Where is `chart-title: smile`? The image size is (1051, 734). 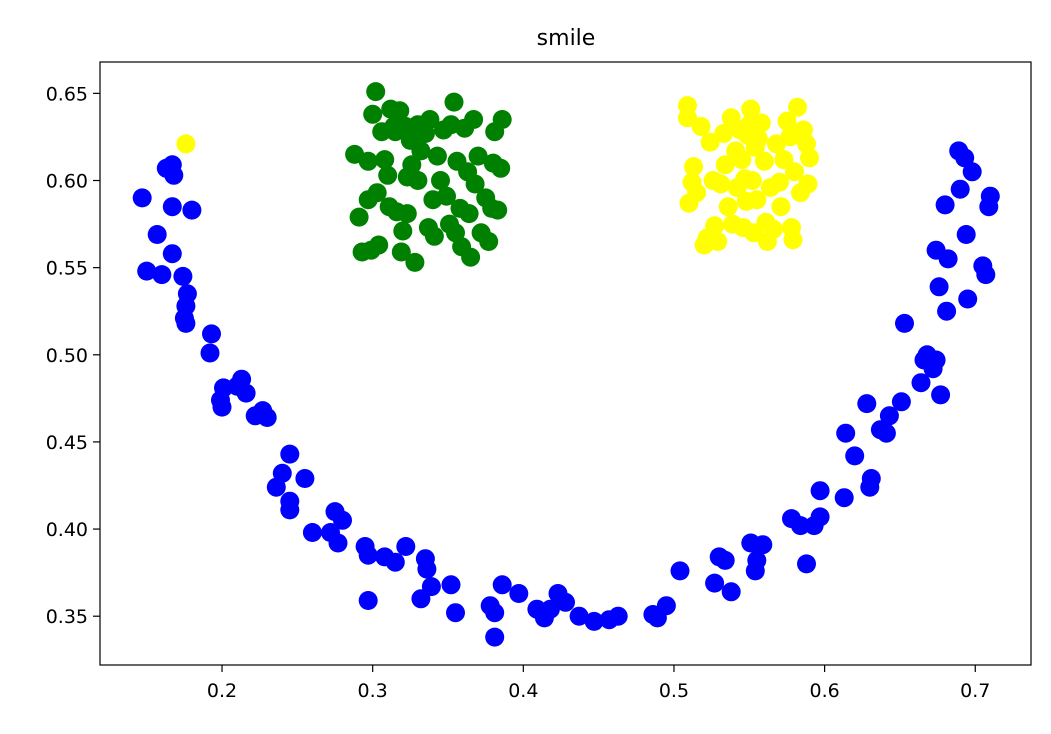
chart-title: smile is located at coordinates (566, 38).